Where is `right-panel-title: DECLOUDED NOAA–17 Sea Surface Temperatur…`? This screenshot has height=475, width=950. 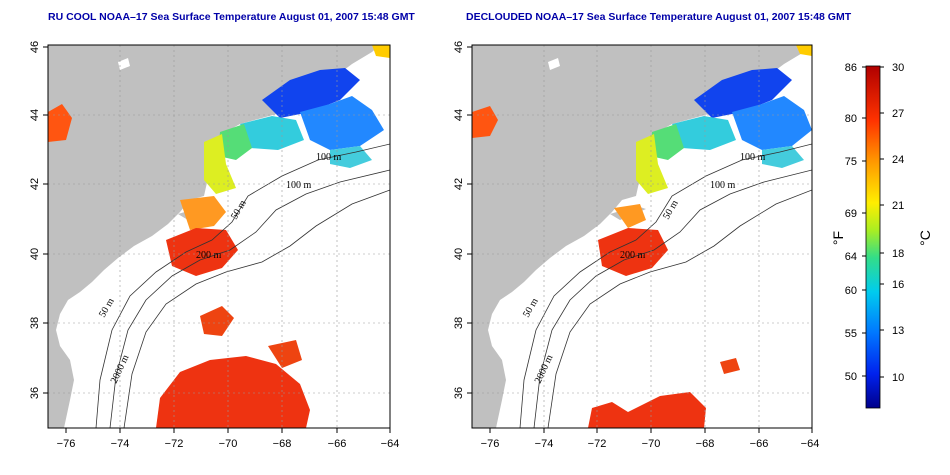 right-panel-title: DECLOUDED NOAA–17 Sea Surface Temperatur… is located at coordinates (659, 17).